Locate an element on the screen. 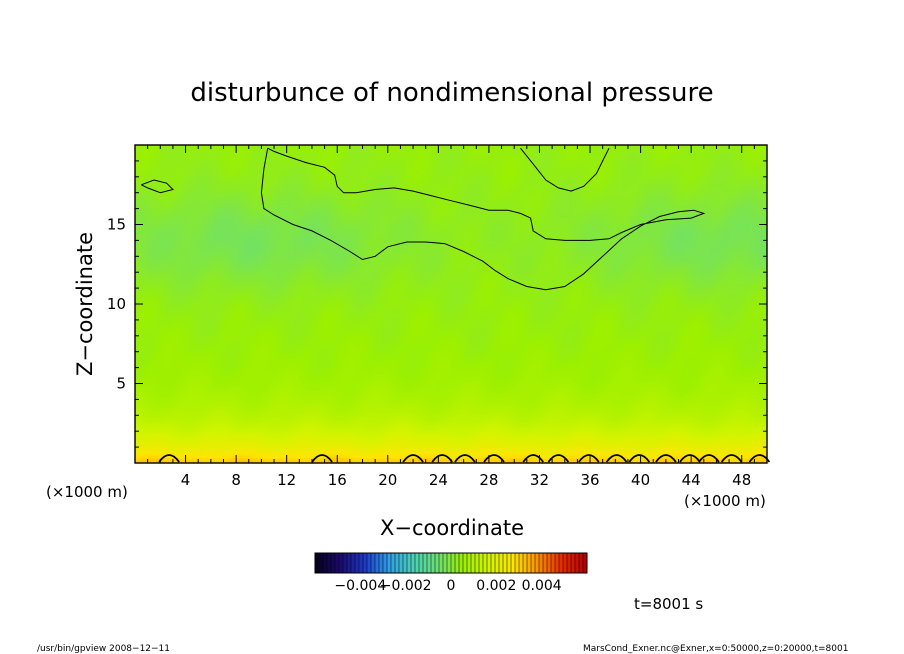  x-tick-label: 4 is located at coordinates (186, 480).